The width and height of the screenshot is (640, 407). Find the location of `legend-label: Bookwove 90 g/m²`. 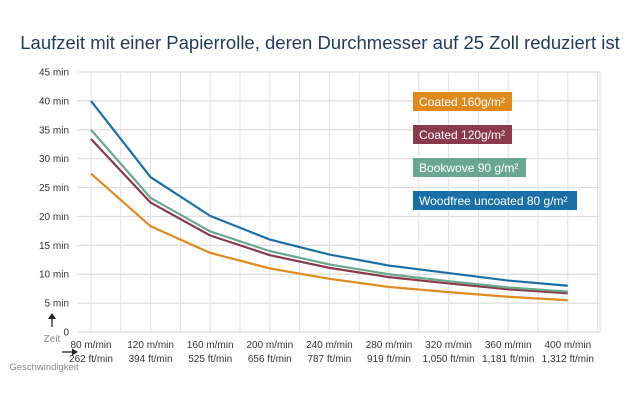

legend-label: Bookwove 90 g/m² is located at coordinates (468, 168).